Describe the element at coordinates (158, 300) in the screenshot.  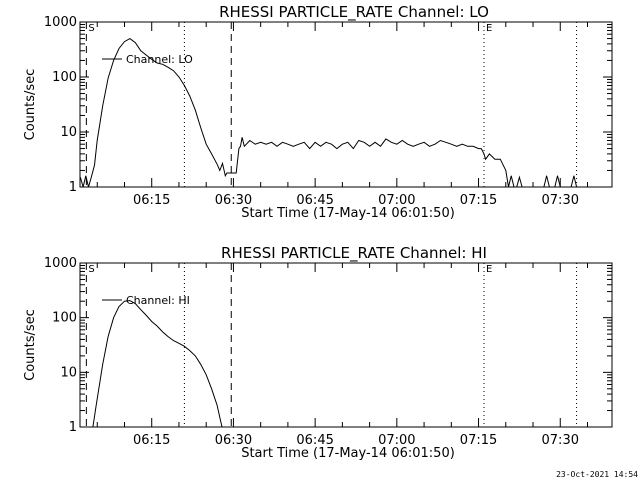
I see `legend-label: Channel: HI` at that location.